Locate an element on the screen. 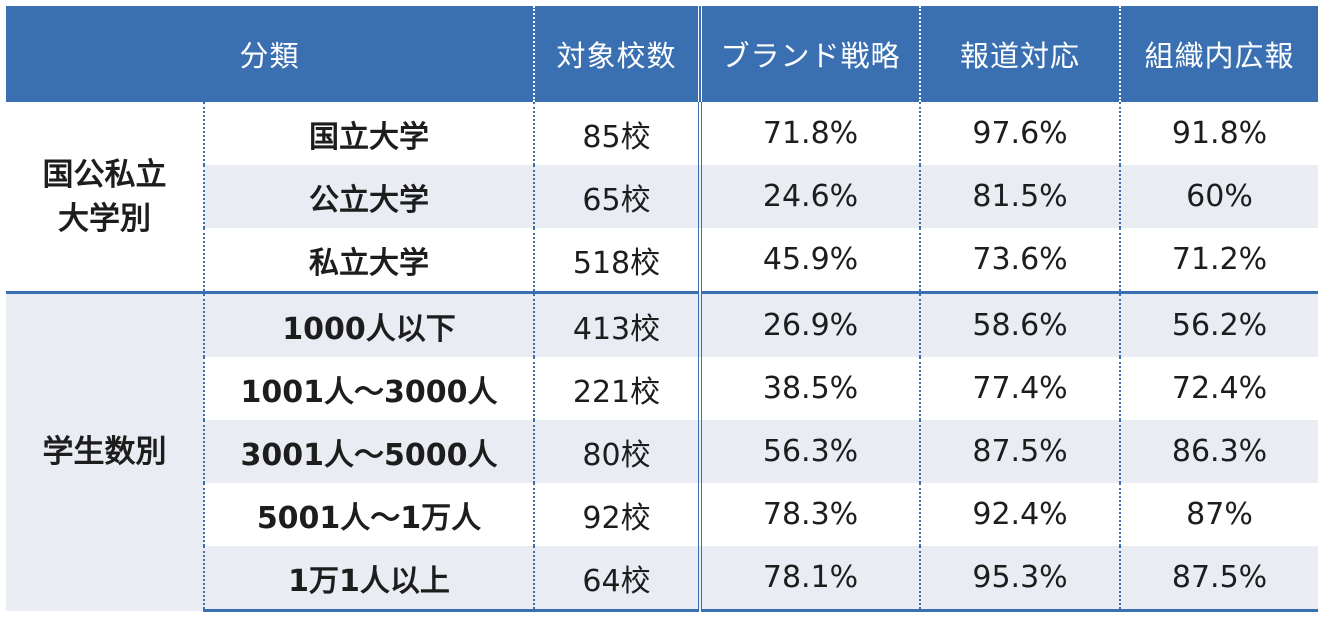 This screenshot has height=621, width=1330. row-brand: 26.9% is located at coordinates (809, 324).